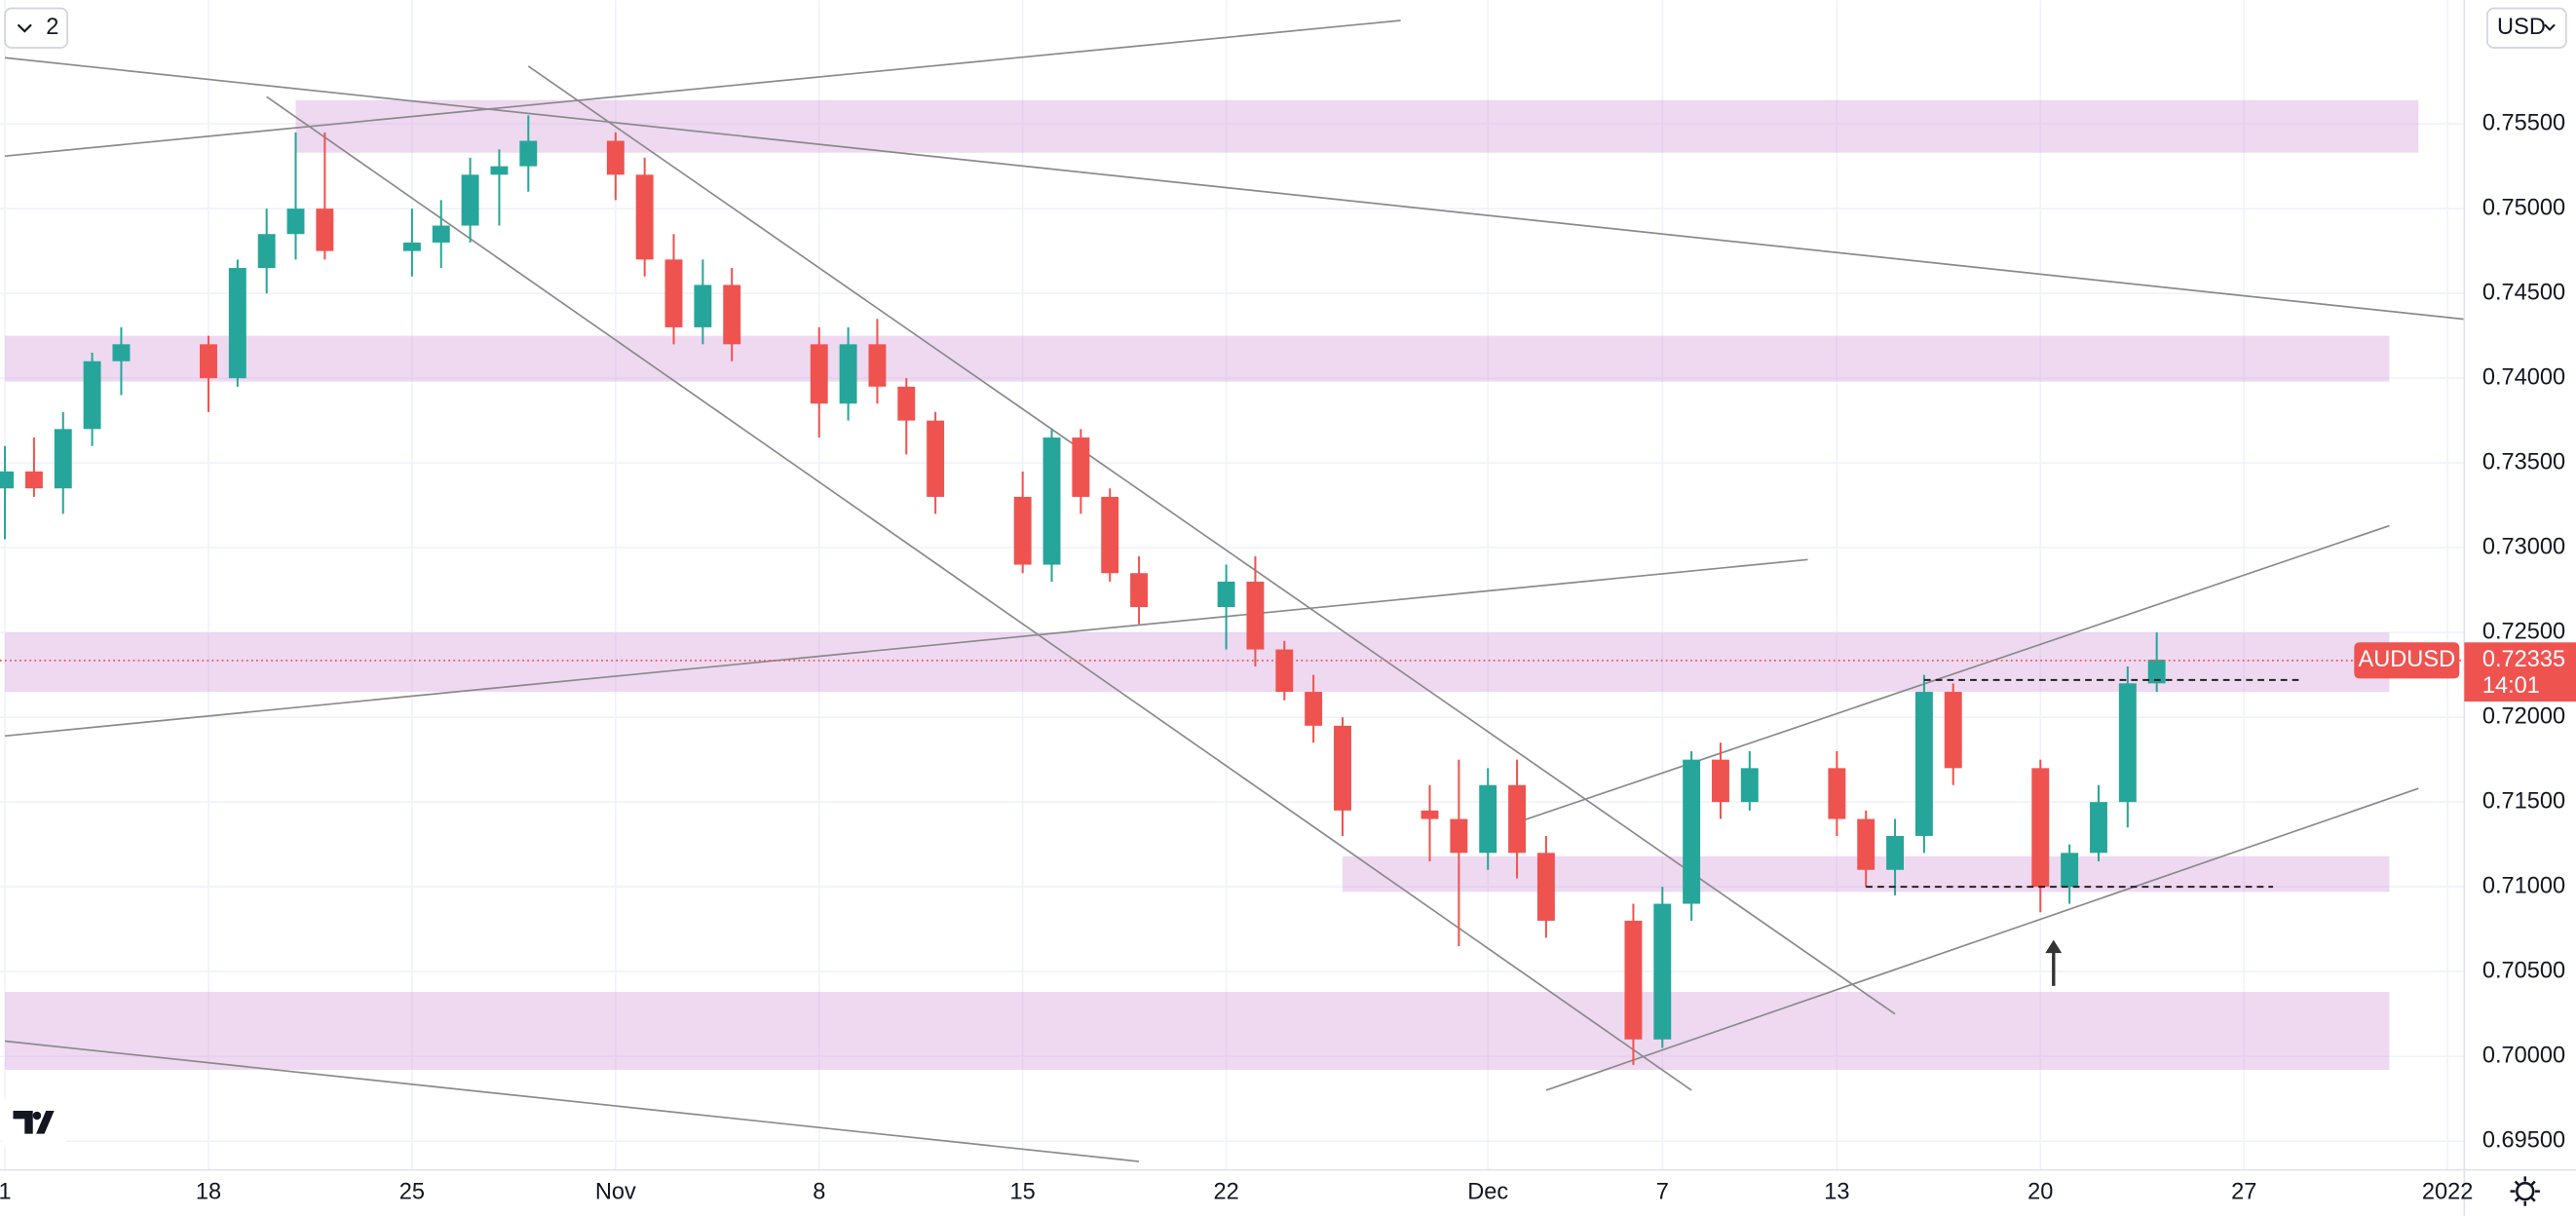 This screenshot has width=2576, height=1216. What do you see at coordinates (412, 1192) in the screenshot?
I see `x-tick-label: 25` at bounding box center [412, 1192].